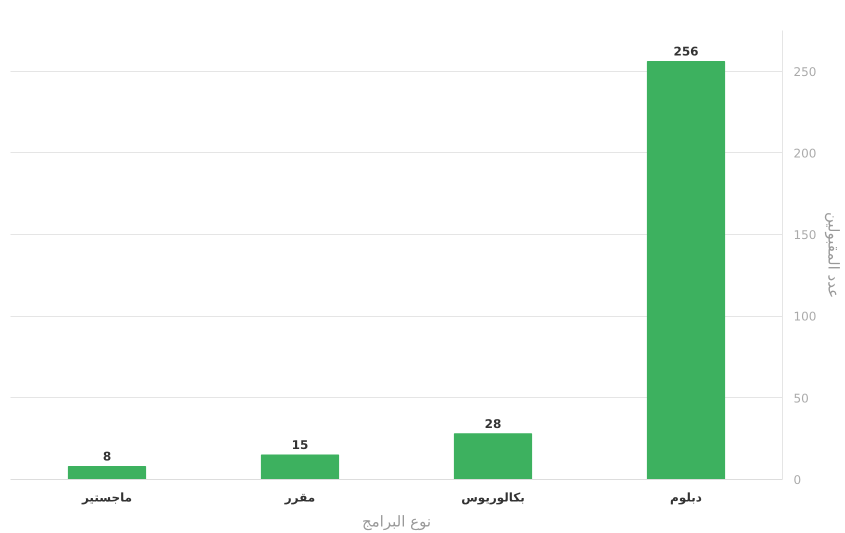 This screenshot has height=533, width=845. I want to click on y-tick-label: 150, so click(805, 235).